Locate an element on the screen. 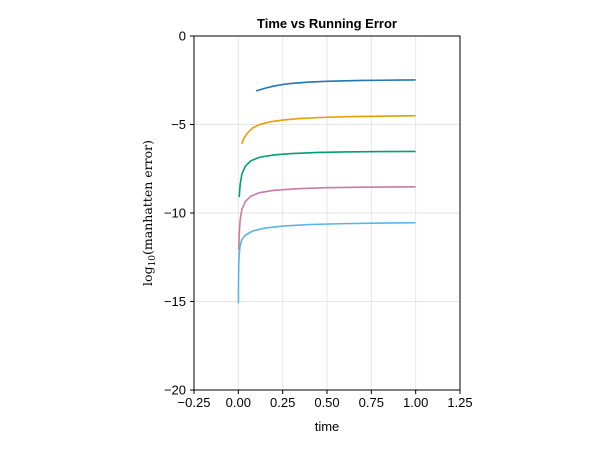 This screenshot has width=600, height=450. y-axis-label-suffix: (manhatten error) is located at coordinates (147, 197).